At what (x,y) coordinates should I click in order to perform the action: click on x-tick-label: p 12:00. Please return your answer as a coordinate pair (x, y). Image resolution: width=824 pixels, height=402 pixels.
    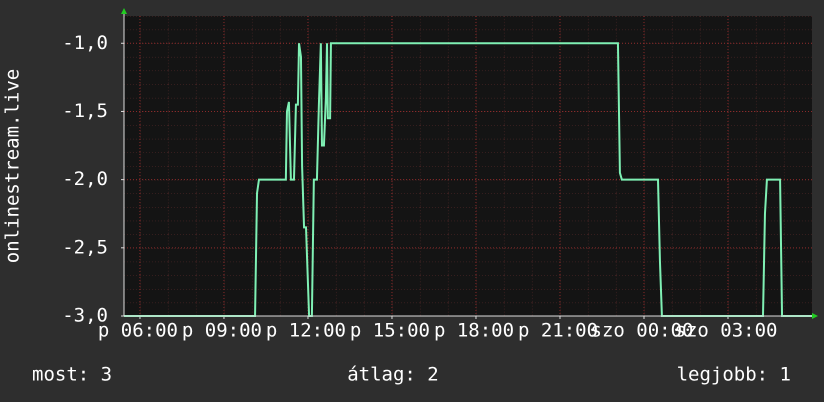
    Looking at the image, I should click on (306, 331).